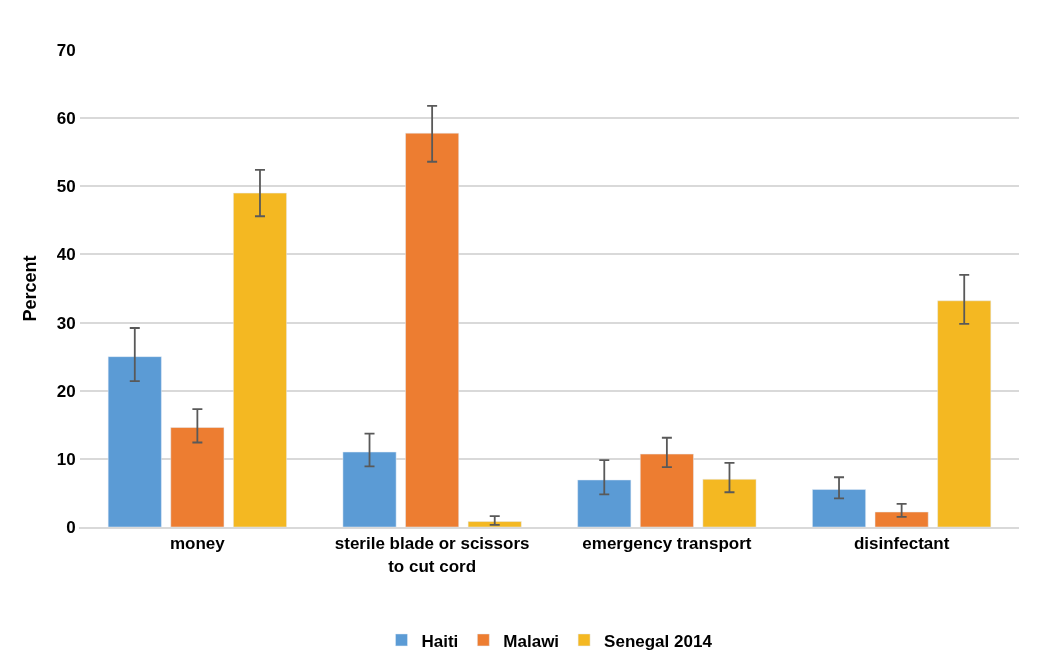 The image size is (1059, 670). I want to click on y-tick-label: 70, so click(66, 50).